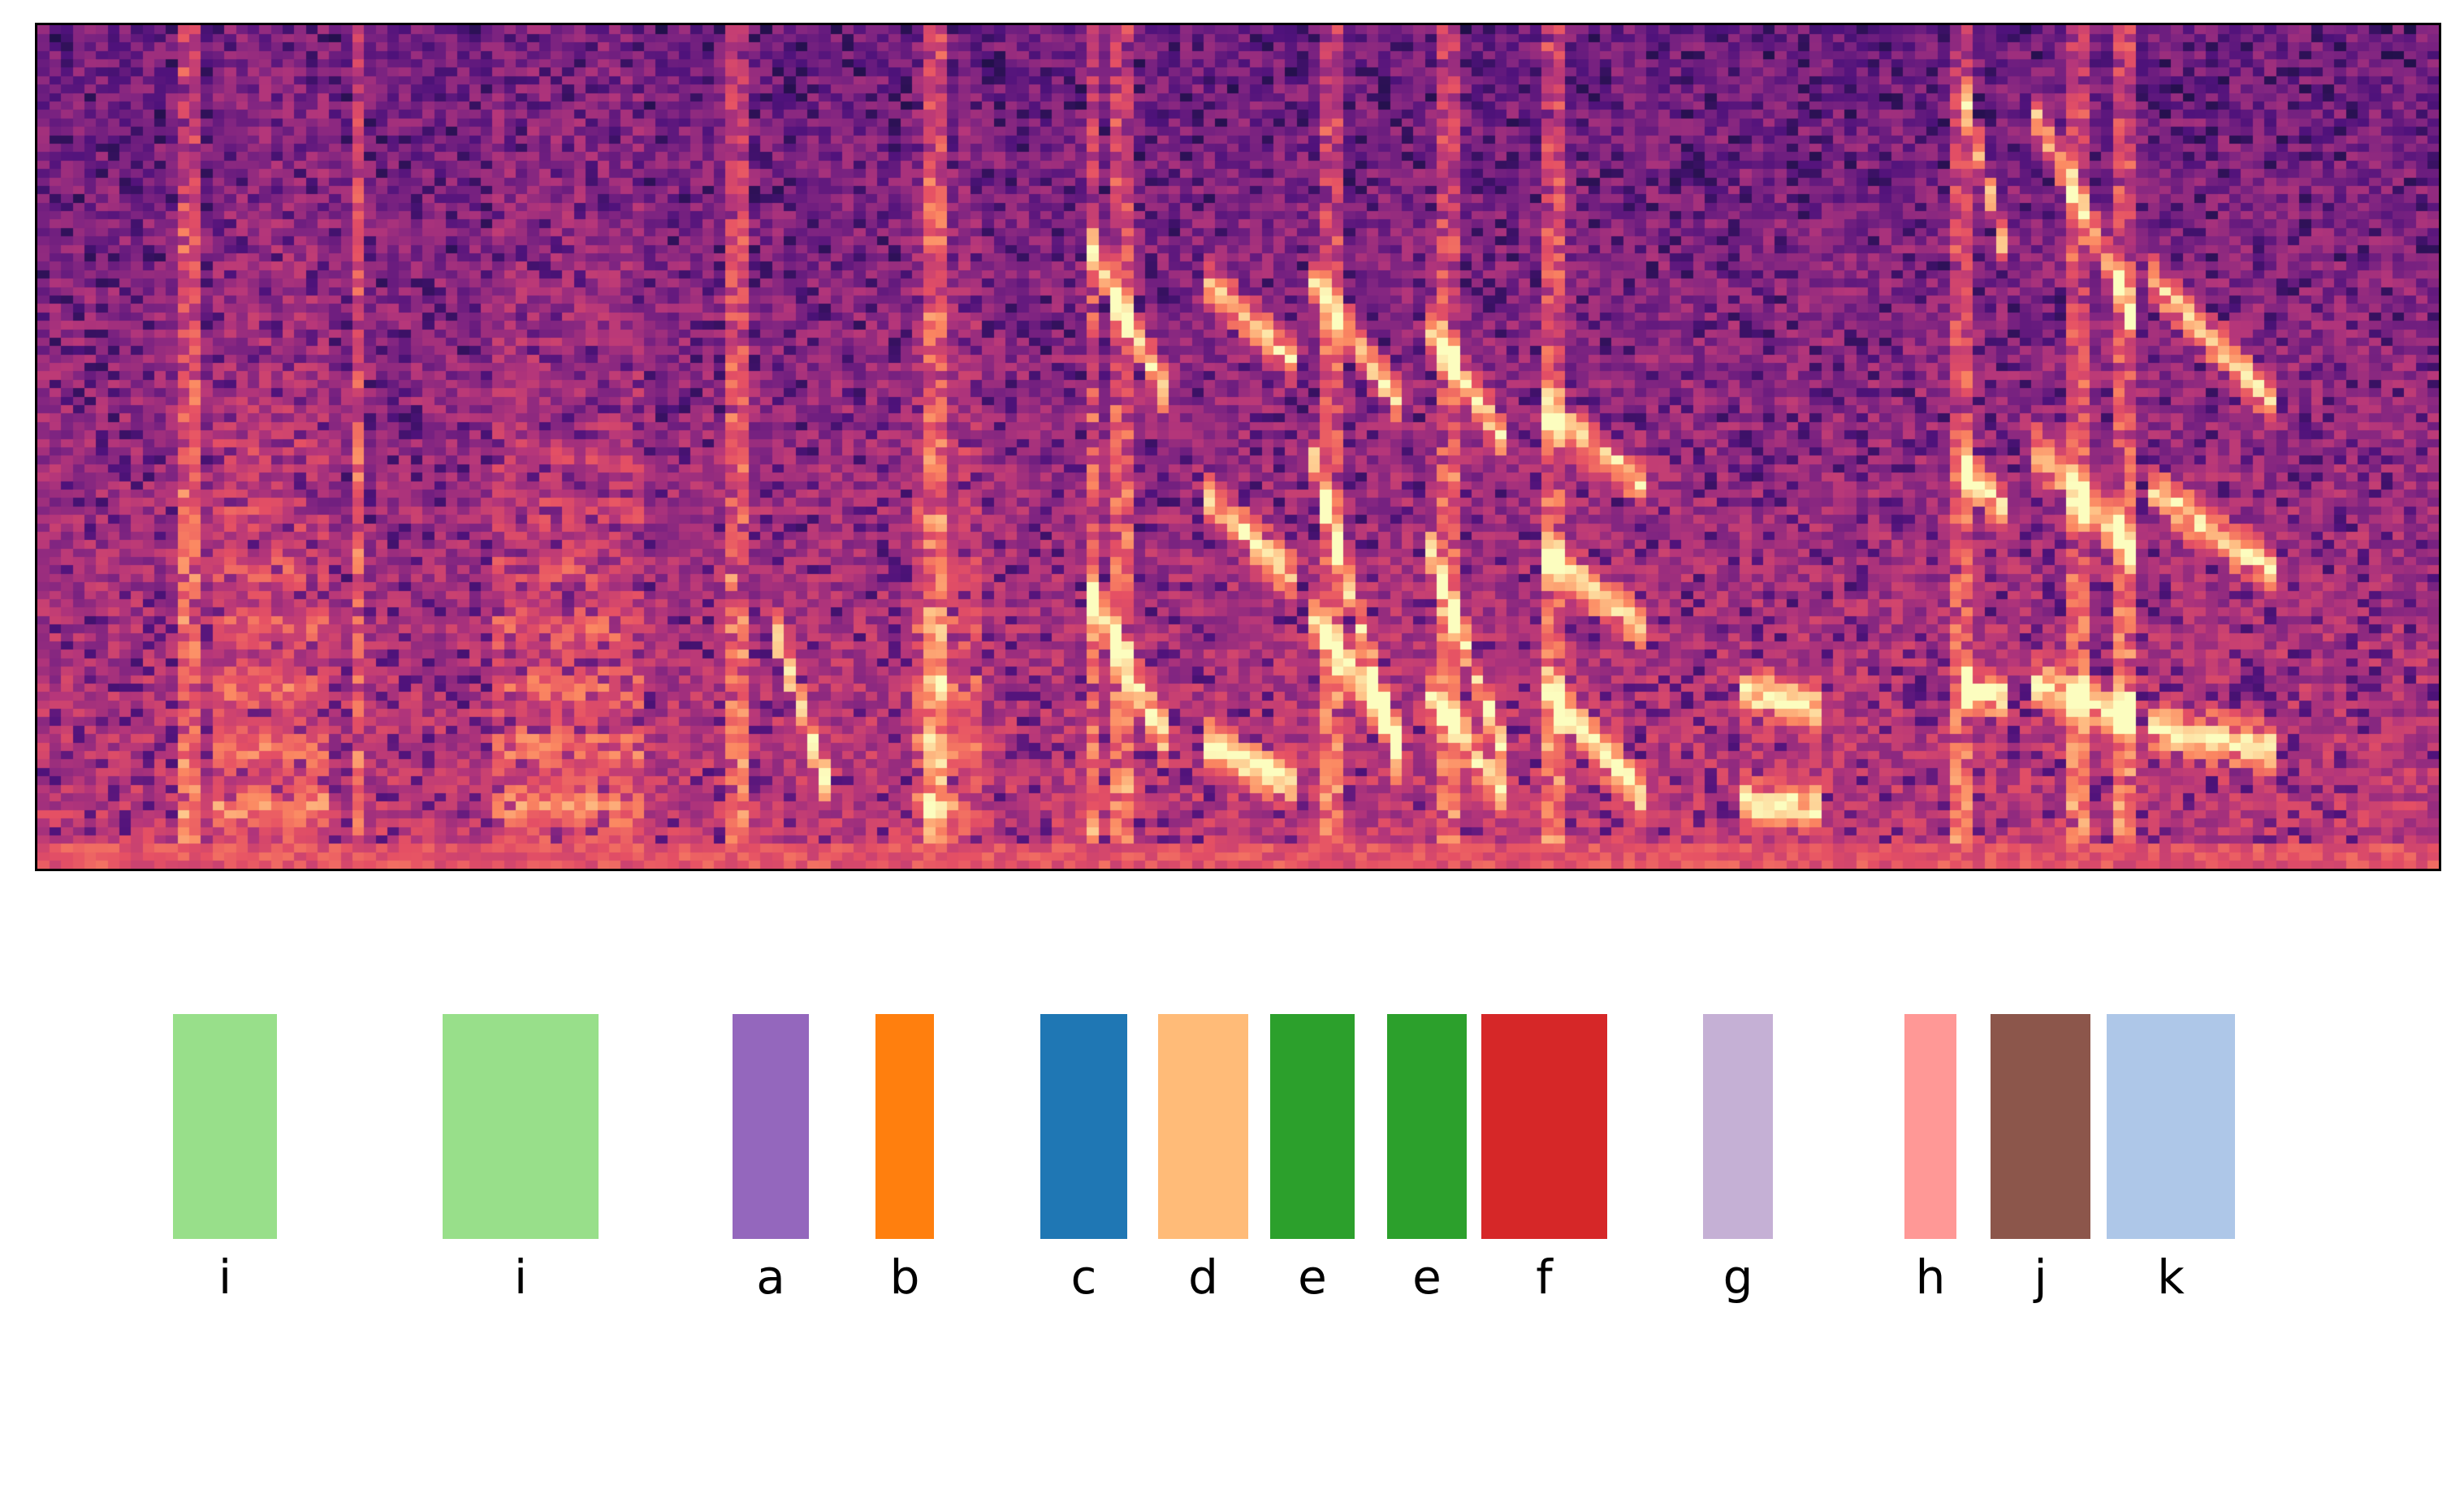 The height and width of the screenshot is (1489, 2464). I want to click on segment-label: h, so click(1930, 1277).